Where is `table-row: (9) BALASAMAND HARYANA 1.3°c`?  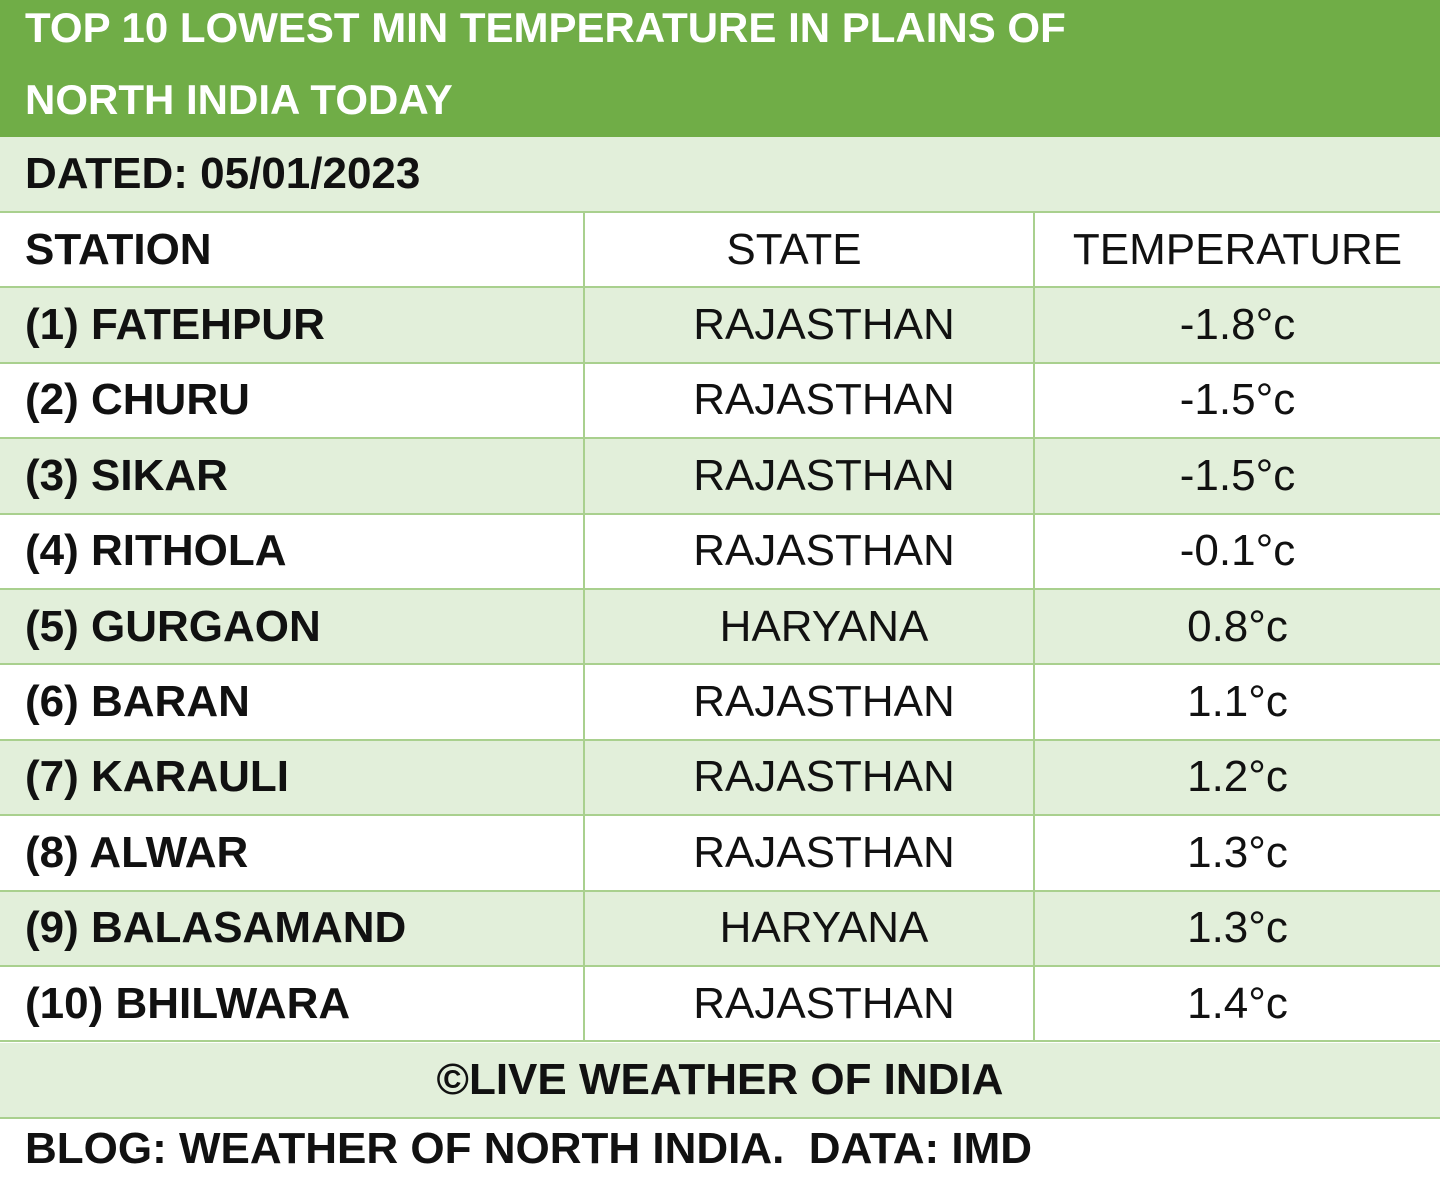
table-row: (9) BALASAMAND HARYANA 1.3°c is located at coordinates (720, 929).